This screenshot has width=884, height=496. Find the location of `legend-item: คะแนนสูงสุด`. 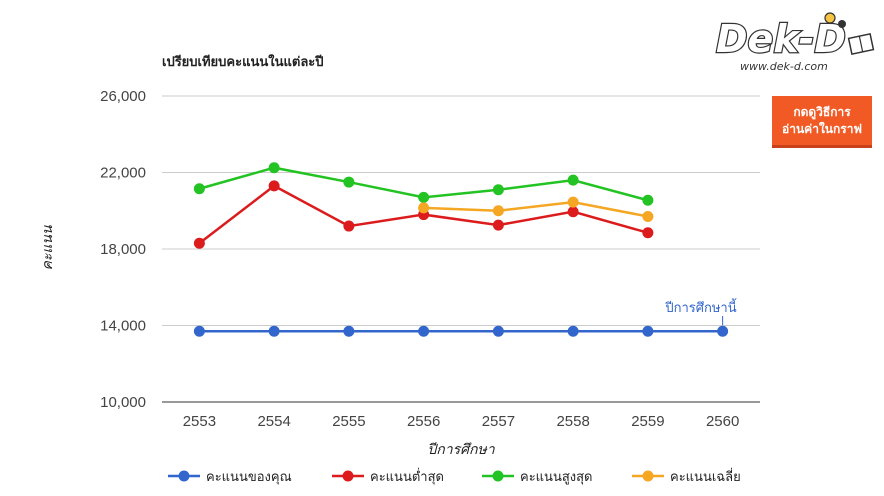

legend-item: คะแนนสูงสุด is located at coordinates (537, 477).